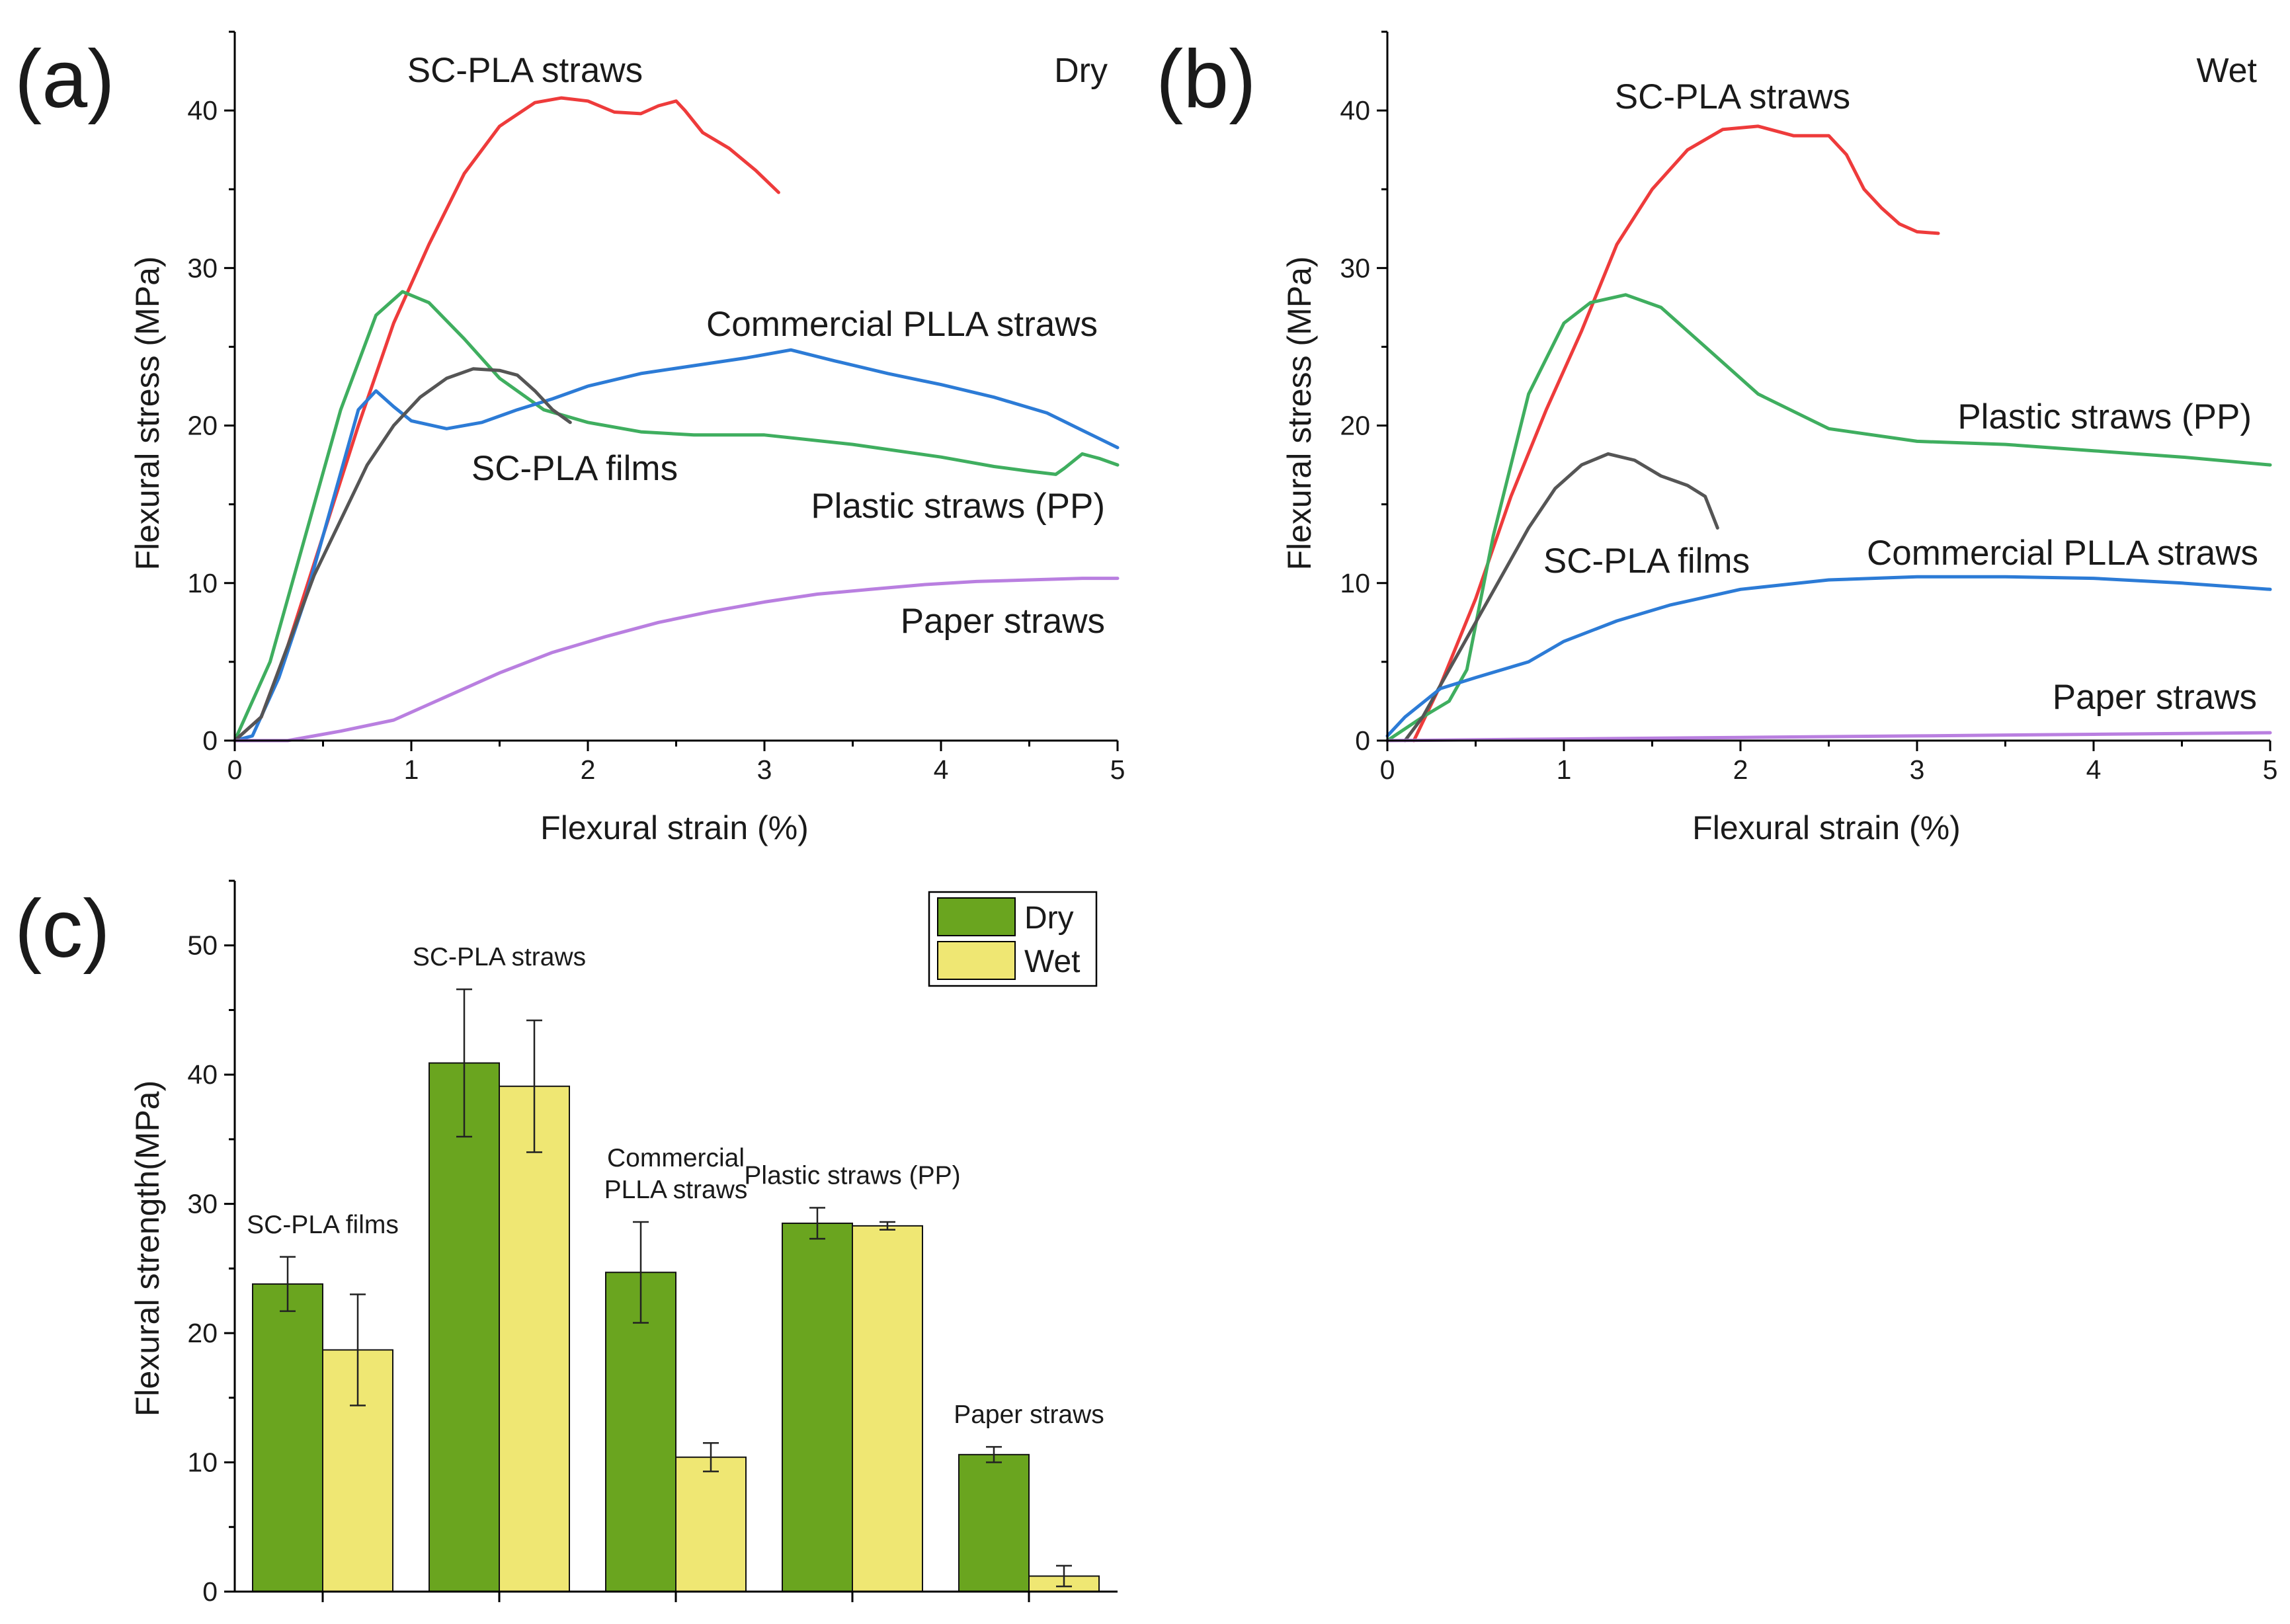  I want to click on y-tick-label-a: 30, so click(202, 268).